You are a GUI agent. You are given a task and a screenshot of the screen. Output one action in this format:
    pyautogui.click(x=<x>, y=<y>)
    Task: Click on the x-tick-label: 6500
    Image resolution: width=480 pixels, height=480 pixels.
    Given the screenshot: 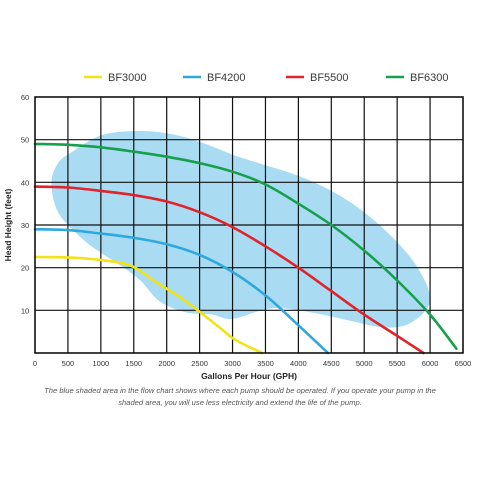 What is the action you would take?
    pyautogui.click(x=463, y=363)
    